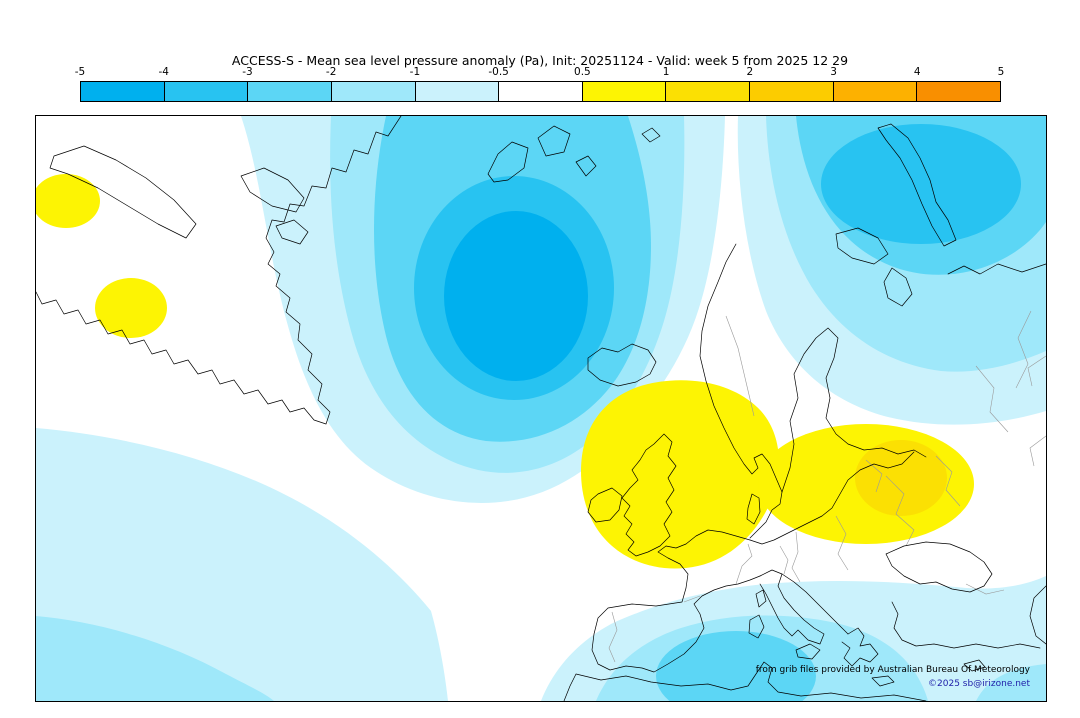 This screenshot has width=1080, height=718. I want to click on coastline-corsica, so click(761, 598).